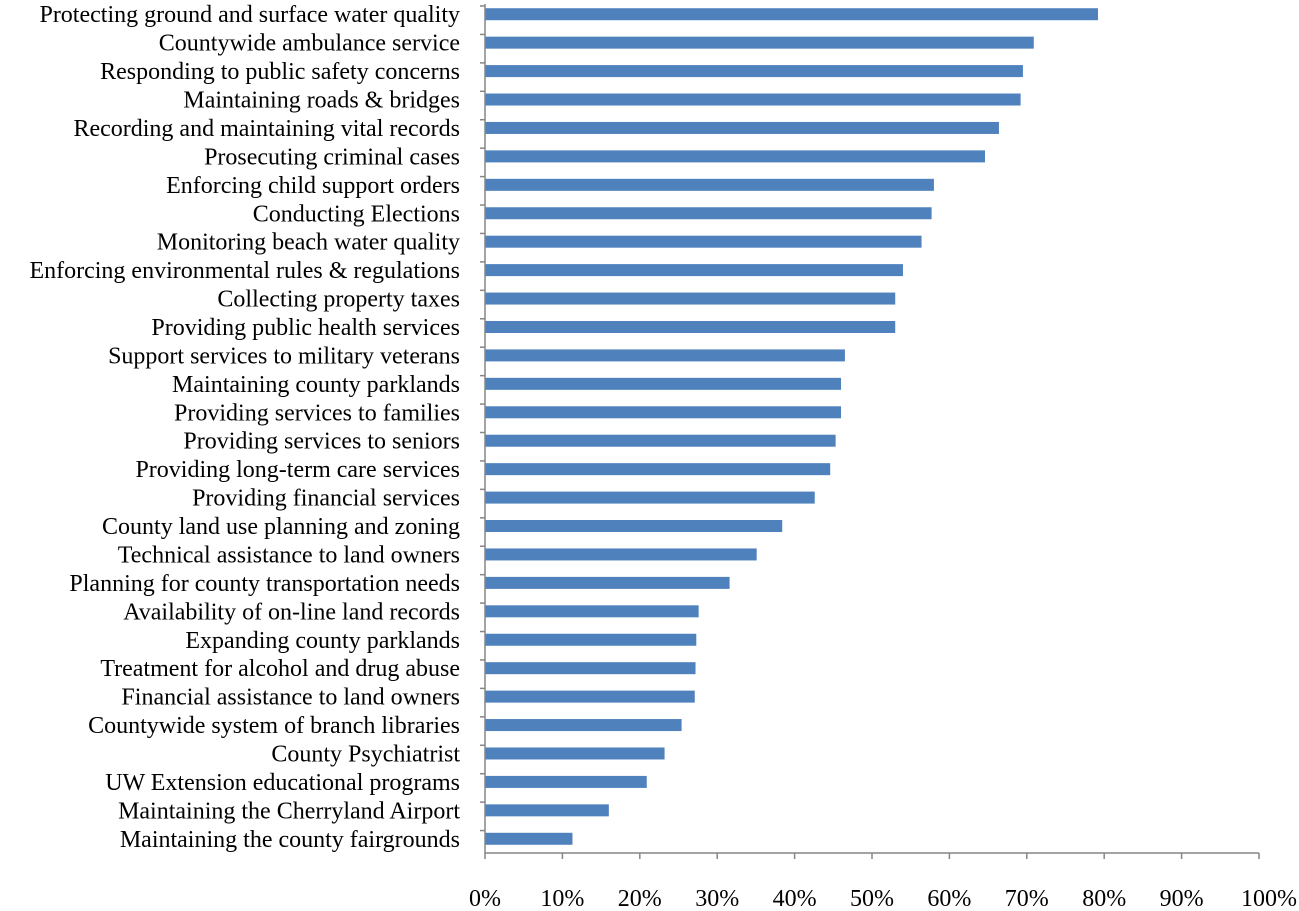 This screenshot has height=911, width=1299. Describe the element at coordinates (280, 72) in the screenshot. I see `category-label: Responding to public safety concerns` at that location.